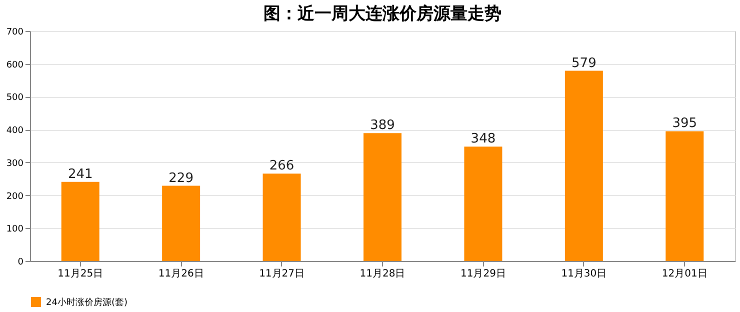 This screenshot has width=740, height=312. What do you see at coordinates (282, 274) in the screenshot?
I see `x-tick-label: 11月27日` at bounding box center [282, 274].